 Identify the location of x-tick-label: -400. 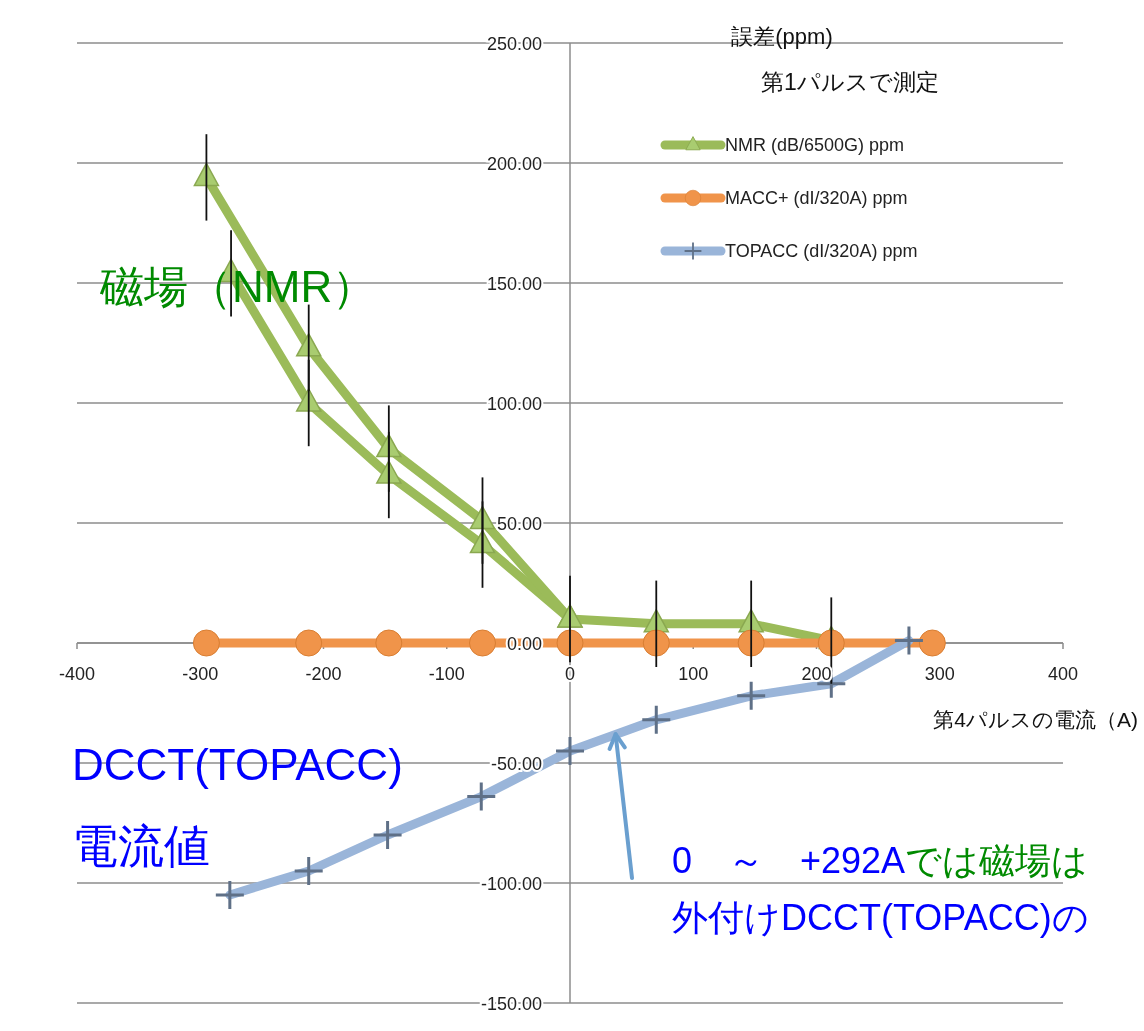
(77, 674).